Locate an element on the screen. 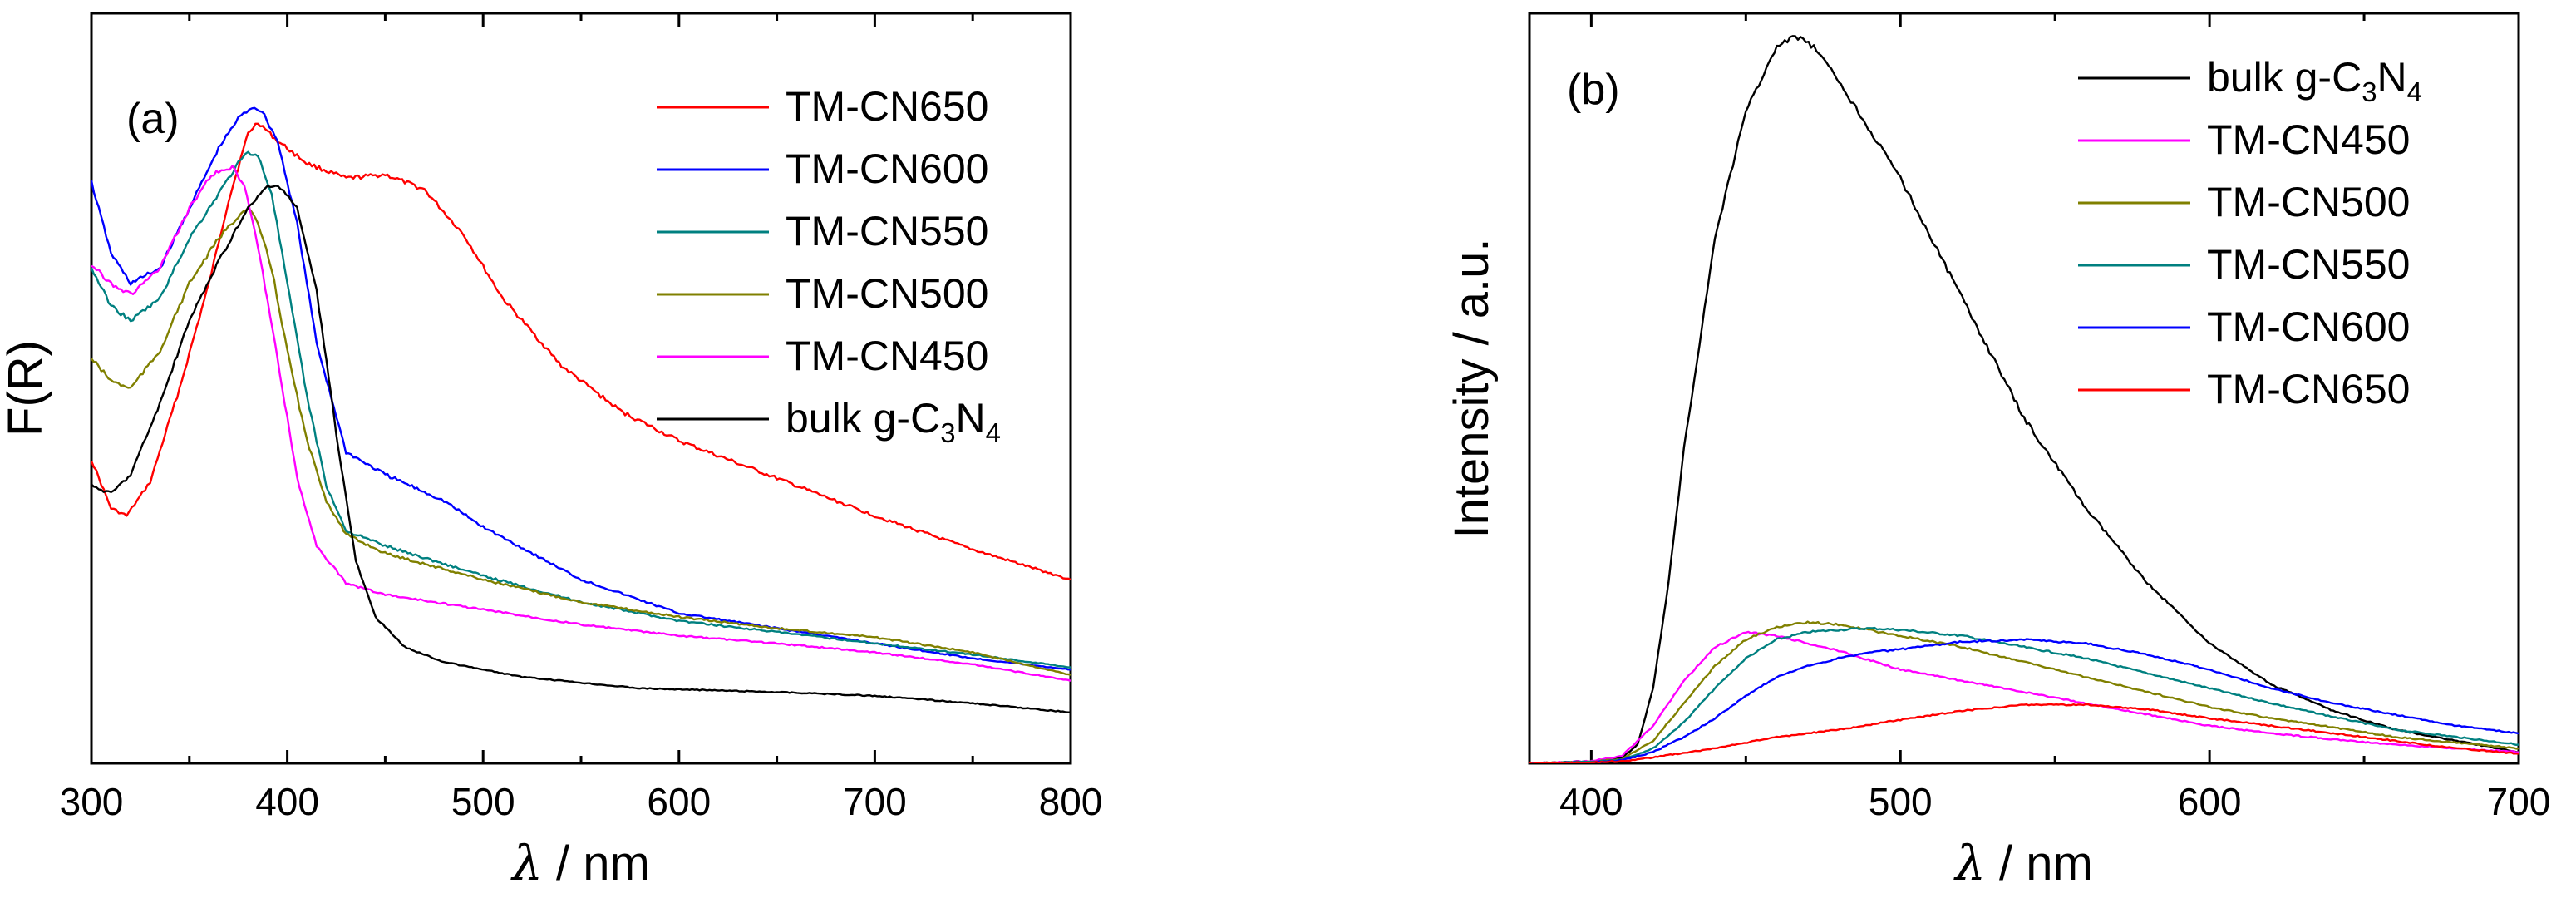 This screenshot has height=903, width=2576. panel-label: (b) is located at coordinates (1593, 90).